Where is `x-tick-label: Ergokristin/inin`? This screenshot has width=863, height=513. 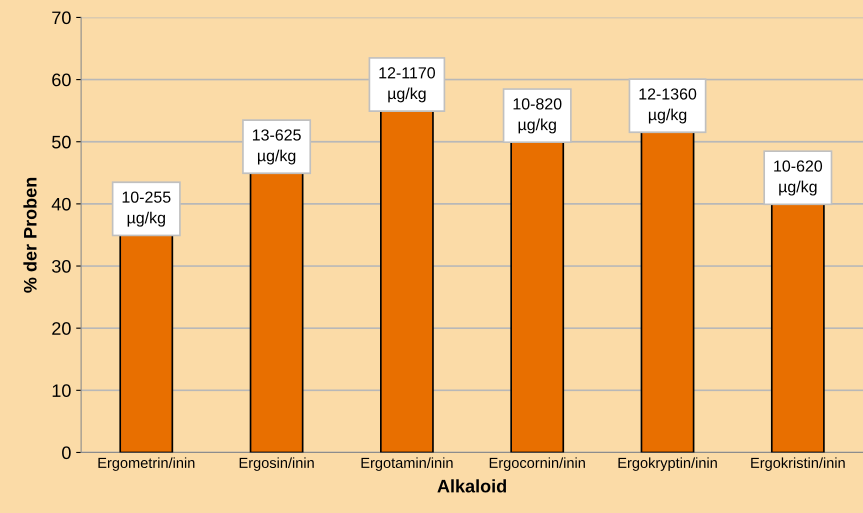
x-tick-label: Ergokristin/inin is located at coordinates (798, 464).